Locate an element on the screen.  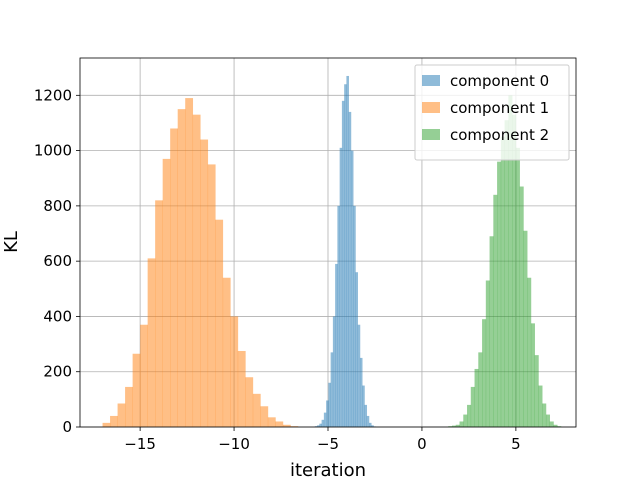
y-tick-label: 400 is located at coordinates (57, 316).